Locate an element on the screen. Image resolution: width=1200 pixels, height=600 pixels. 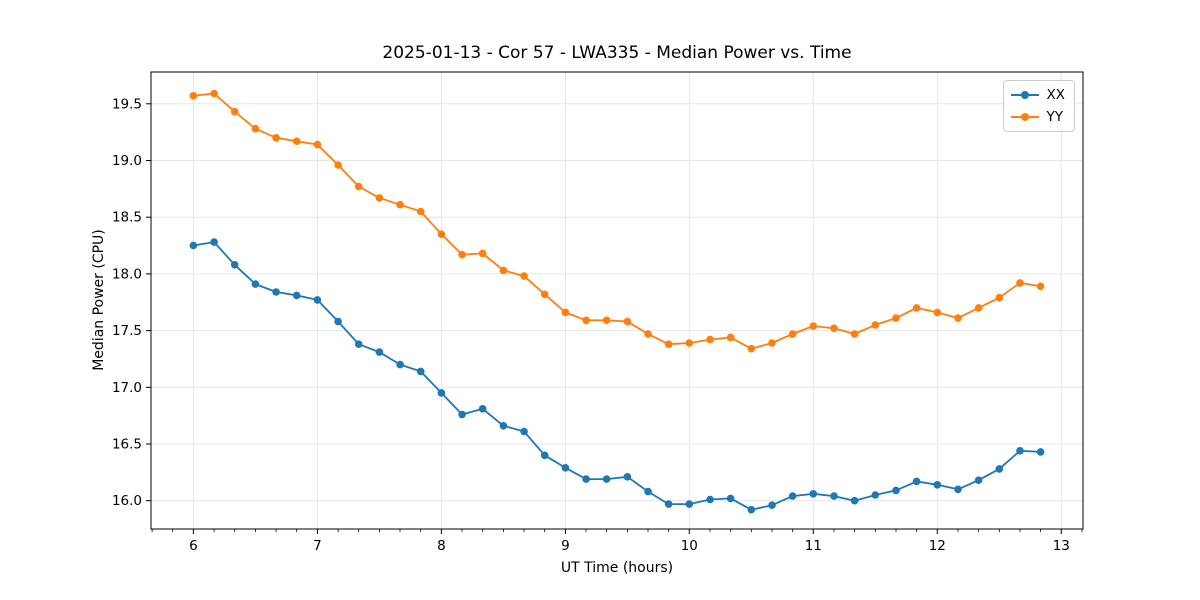
legend-label-yy: YY is located at coordinates (1055, 117).